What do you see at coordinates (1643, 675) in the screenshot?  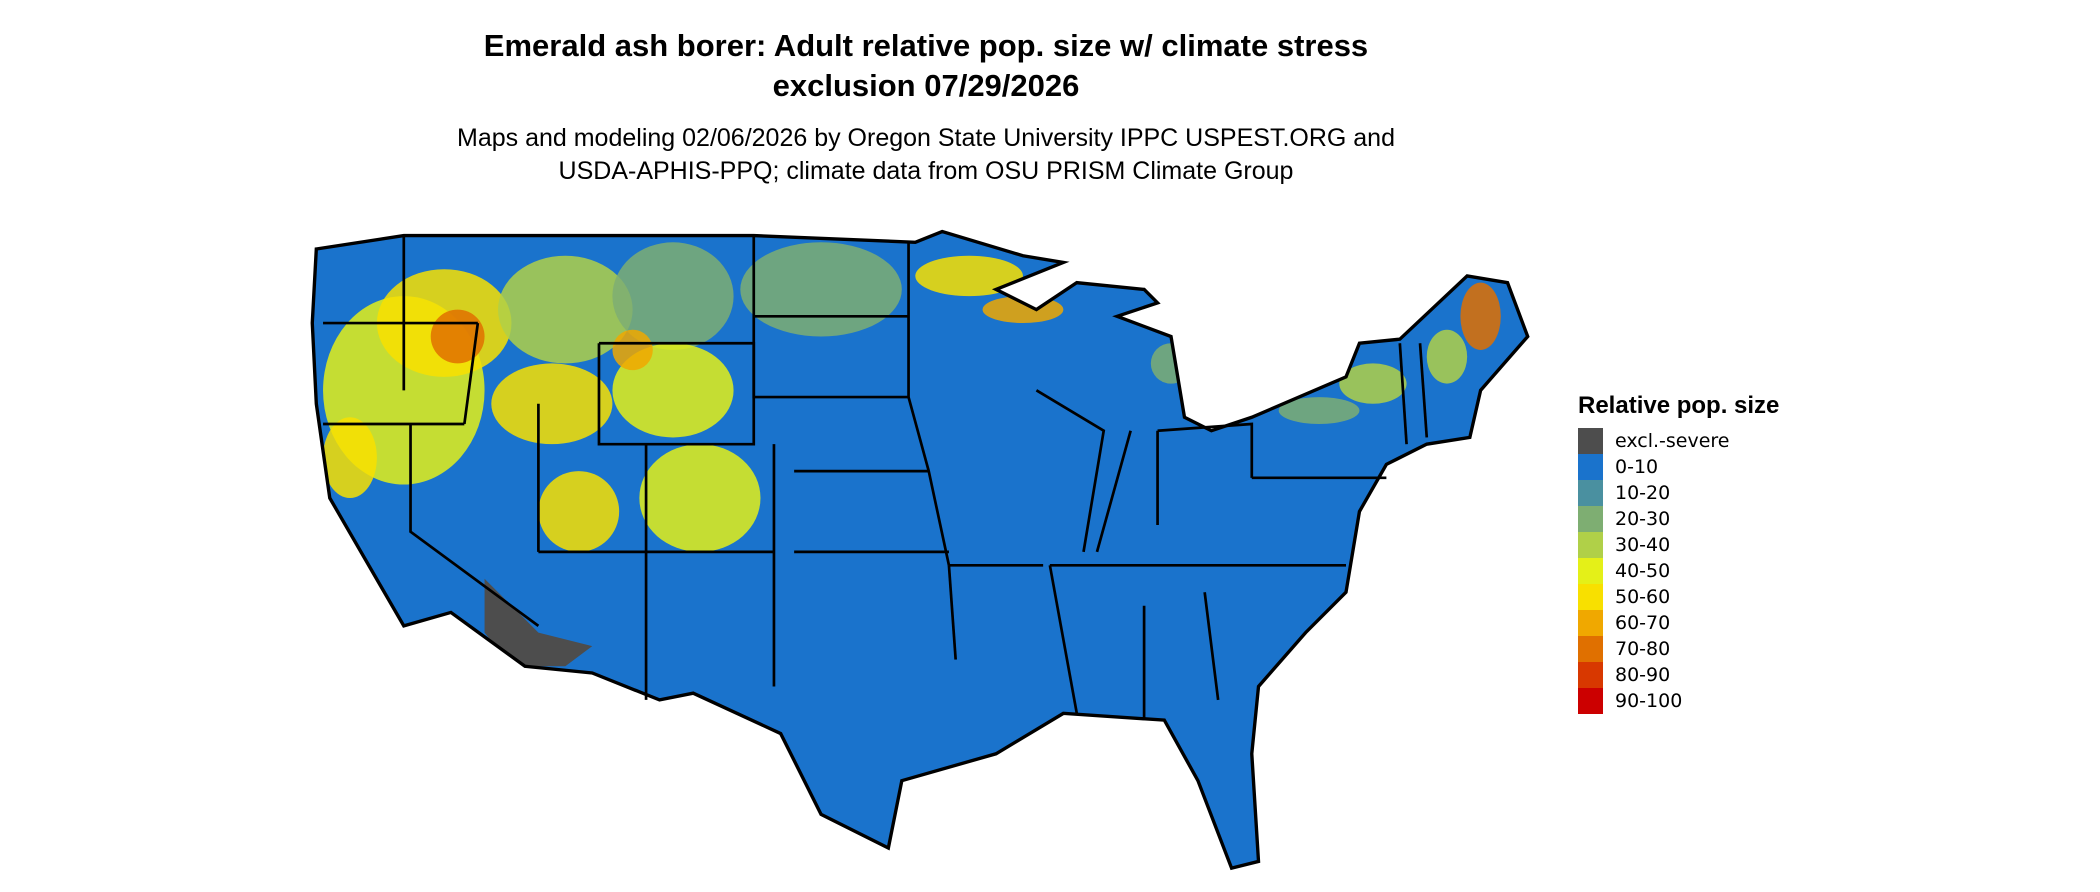 I see `legend-label: 80-90` at bounding box center [1643, 675].